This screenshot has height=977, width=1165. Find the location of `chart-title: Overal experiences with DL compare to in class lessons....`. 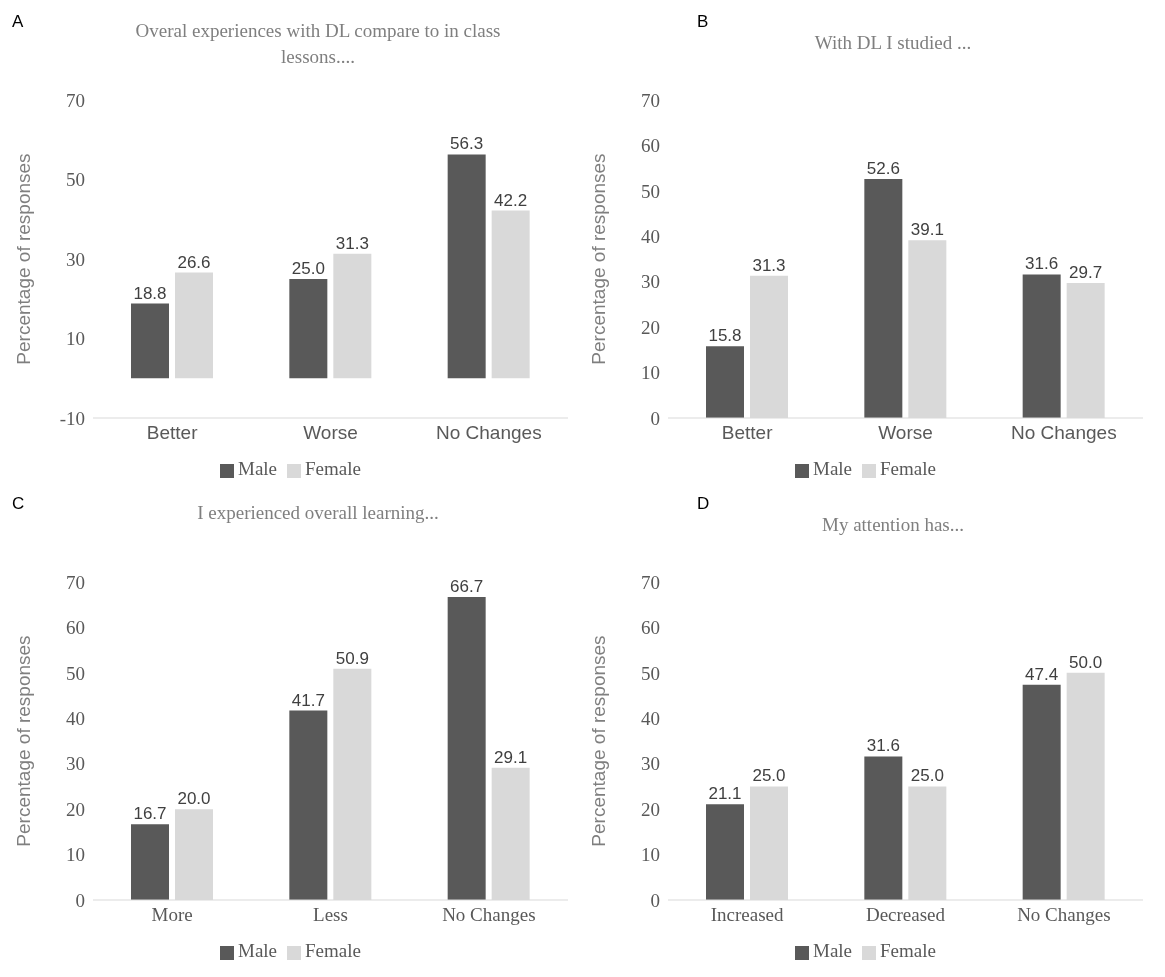

chart-title: Overal experiences with DL compare to in class lessons.... is located at coordinates (318, 44).